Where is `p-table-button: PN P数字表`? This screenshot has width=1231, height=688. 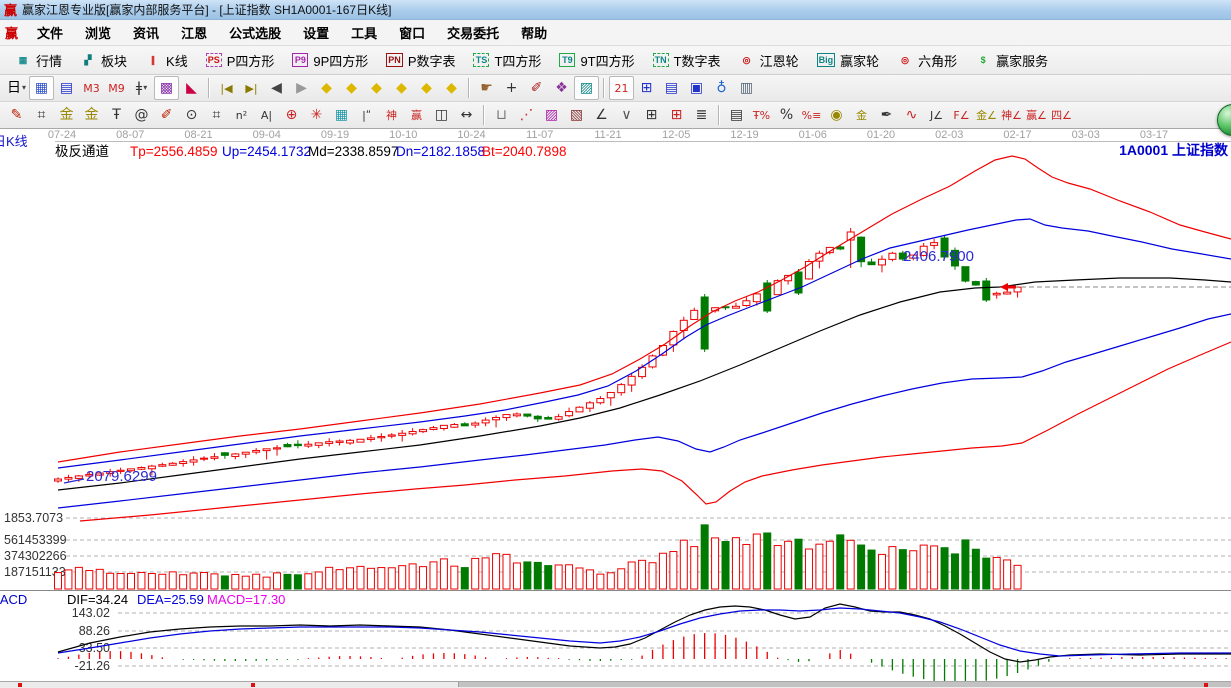 p-table-button: PN P数字表 is located at coordinates (420, 60).